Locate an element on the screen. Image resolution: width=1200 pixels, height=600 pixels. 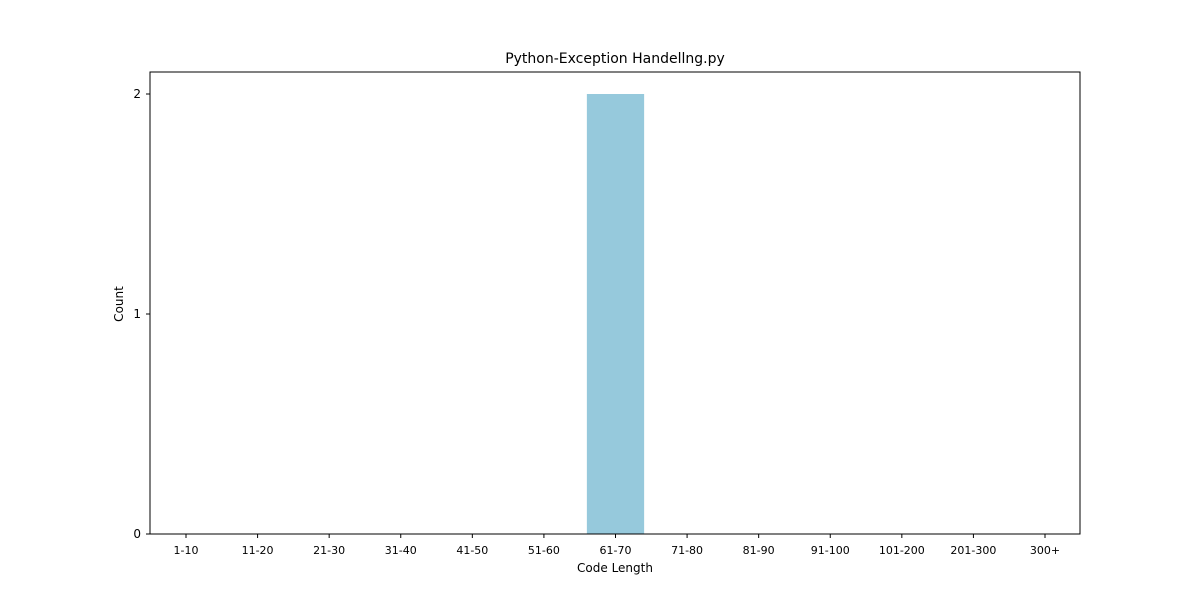
chart-title: Python-Exception Handellng.py is located at coordinates (615, 59).